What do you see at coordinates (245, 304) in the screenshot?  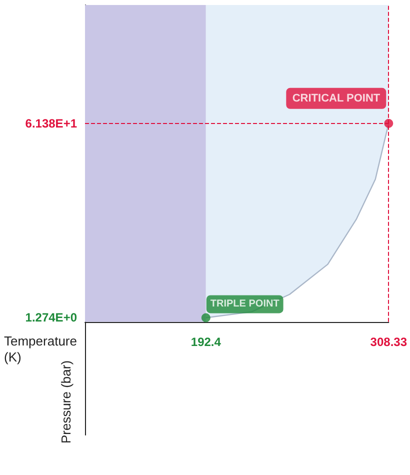 I see `annotation: TRIPLE POINT` at bounding box center [245, 304].